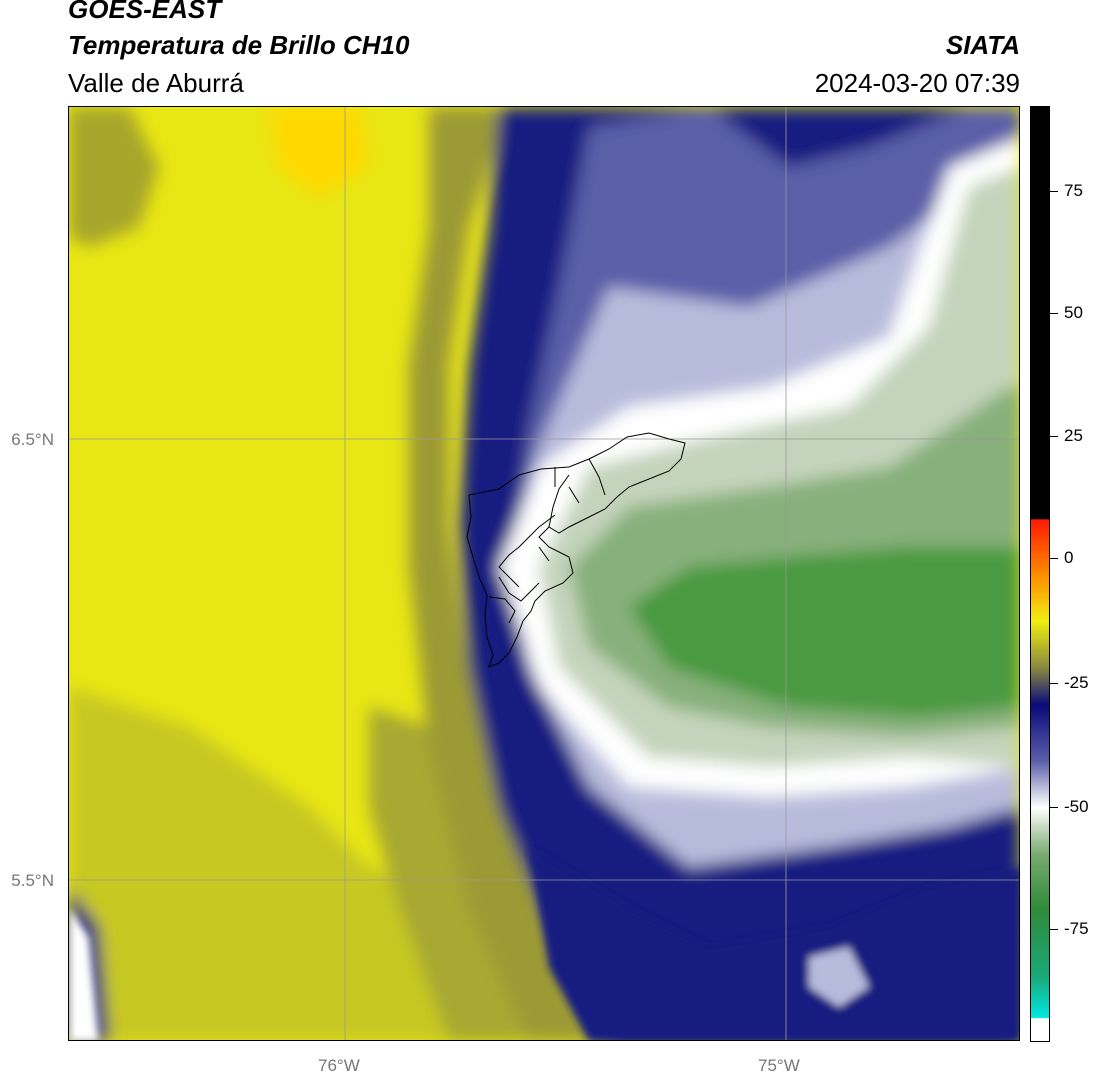  Describe the element at coordinates (839, 977) in the screenshot. I see `lavender-patch` at that location.